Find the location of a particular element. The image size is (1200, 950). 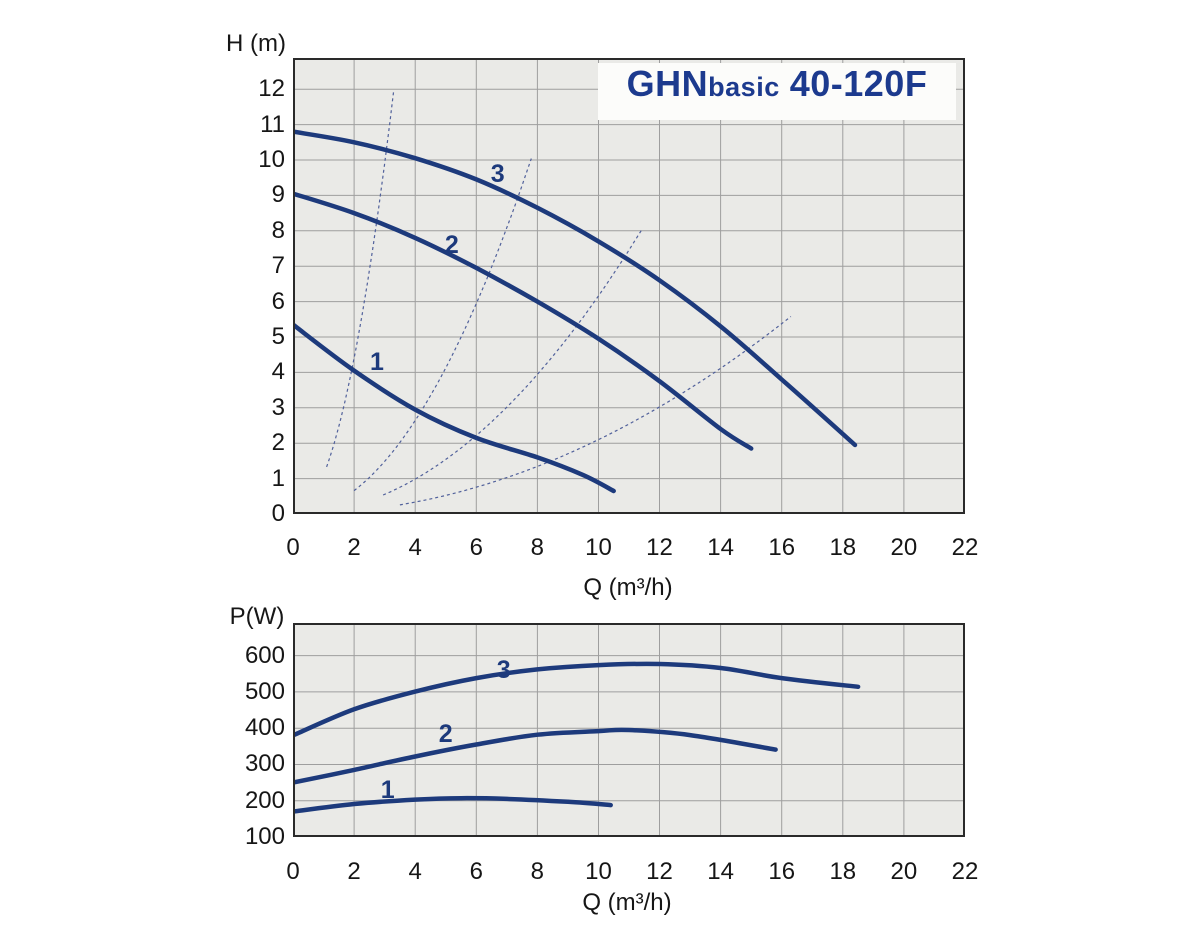

y-tick-label: 600 is located at coordinates (264, 655).